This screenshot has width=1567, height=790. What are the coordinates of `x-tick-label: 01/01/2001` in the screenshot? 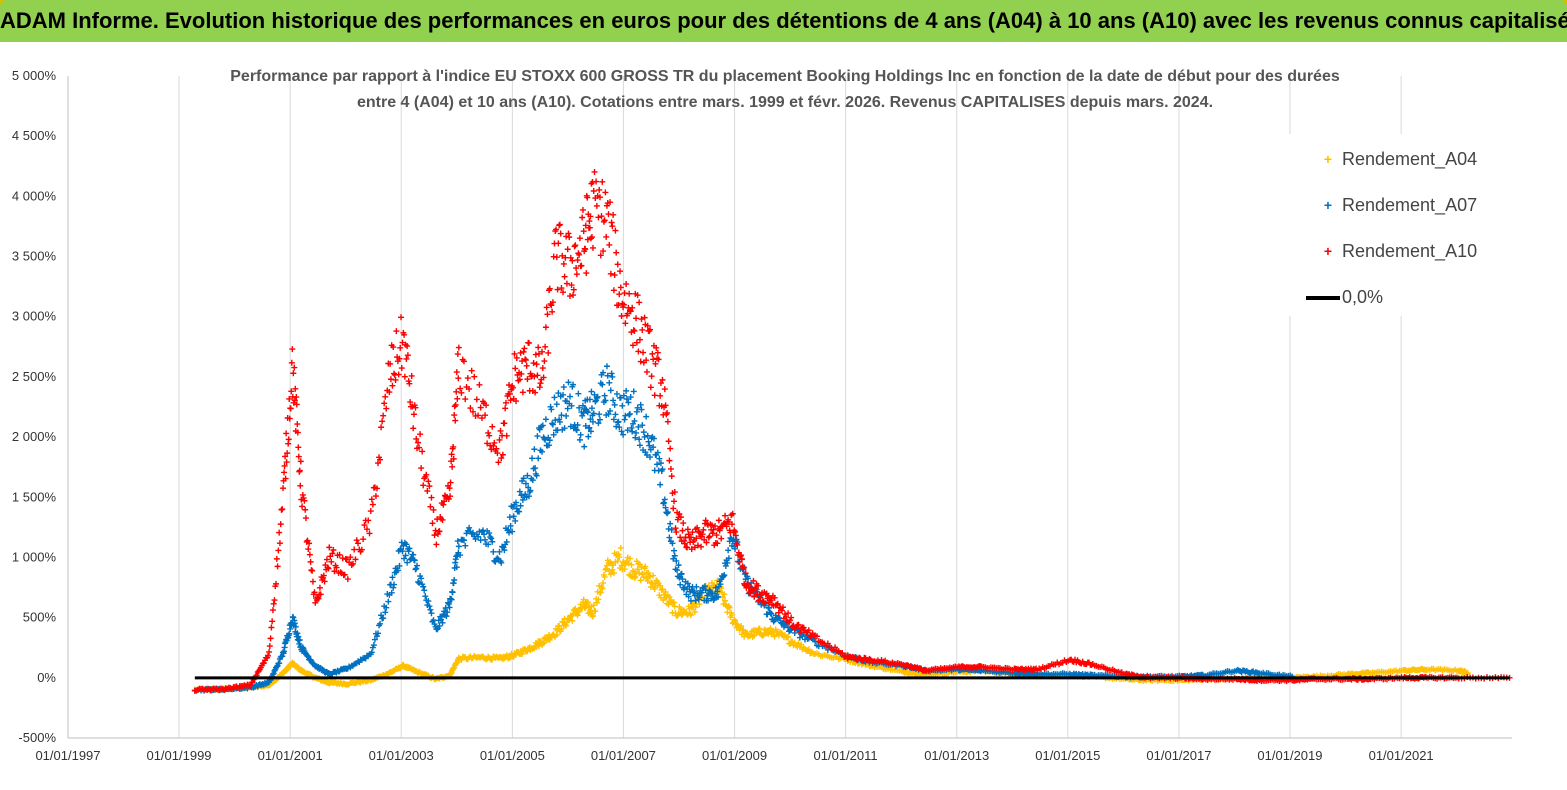 It's located at (290, 755).